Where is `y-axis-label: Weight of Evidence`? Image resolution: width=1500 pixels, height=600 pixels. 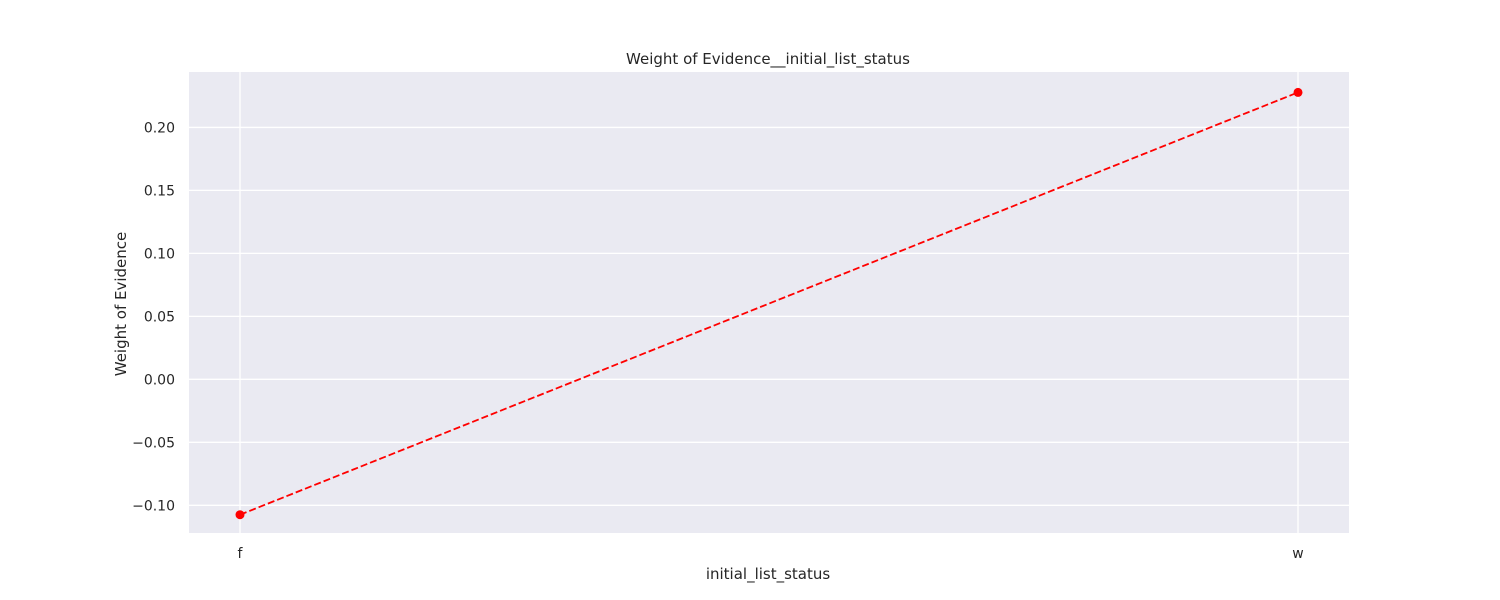
y-axis-label: Weight of Evidence is located at coordinates (121, 304).